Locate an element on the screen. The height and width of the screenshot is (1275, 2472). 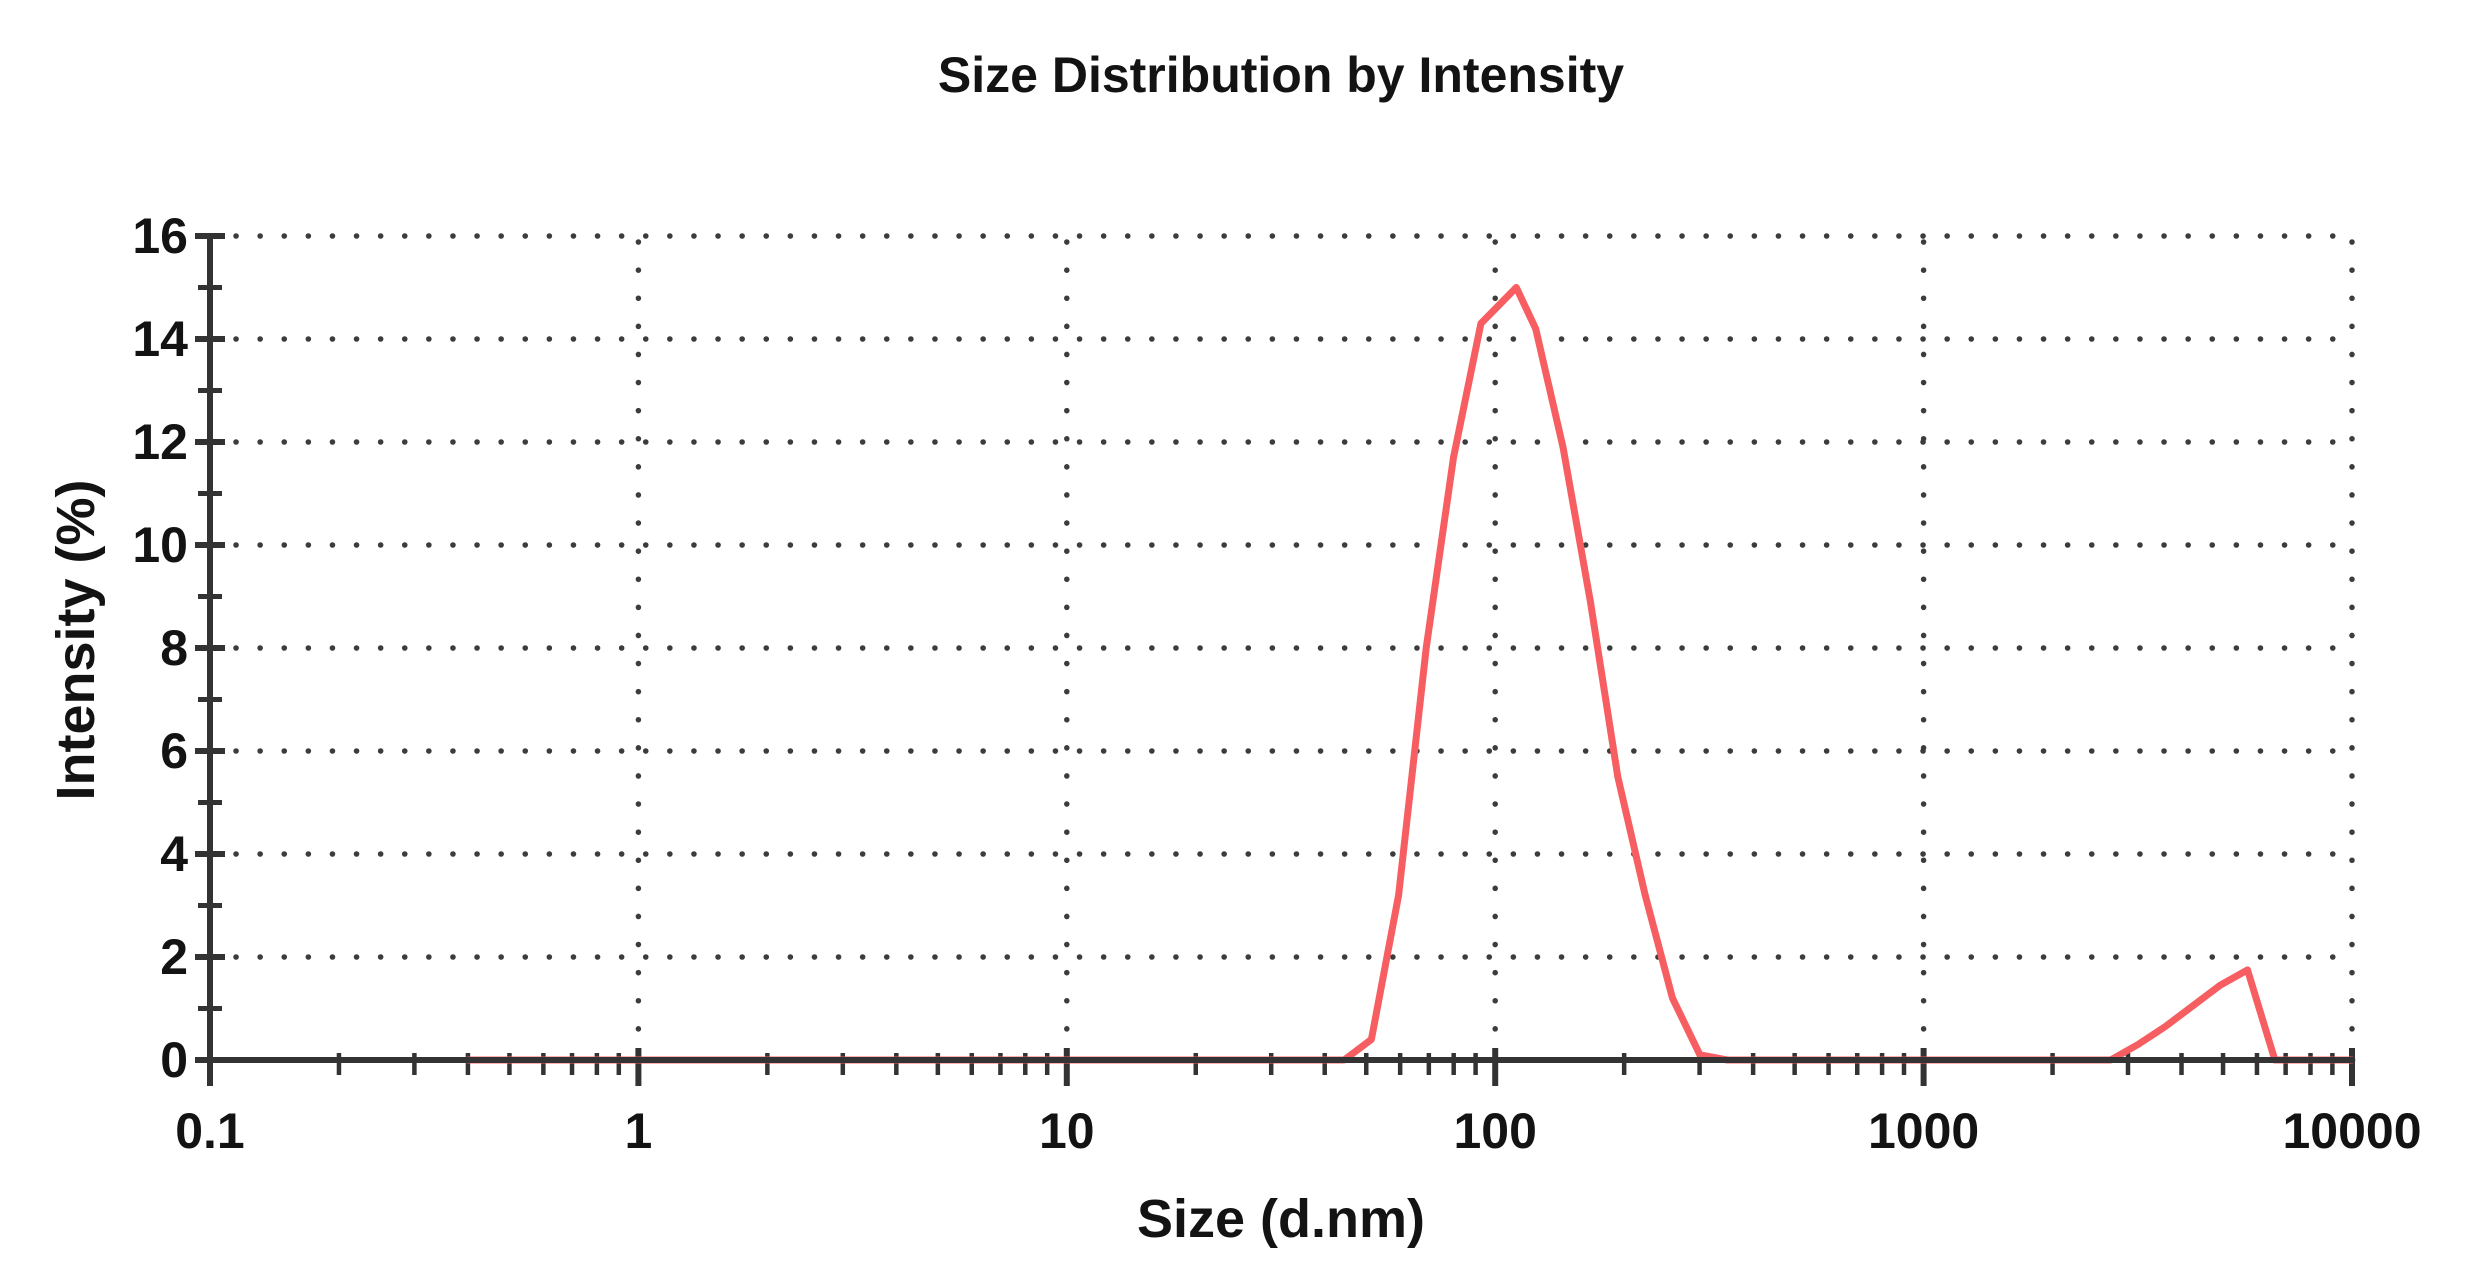
x-tick-label: 10 is located at coordinates (1067, 1131).